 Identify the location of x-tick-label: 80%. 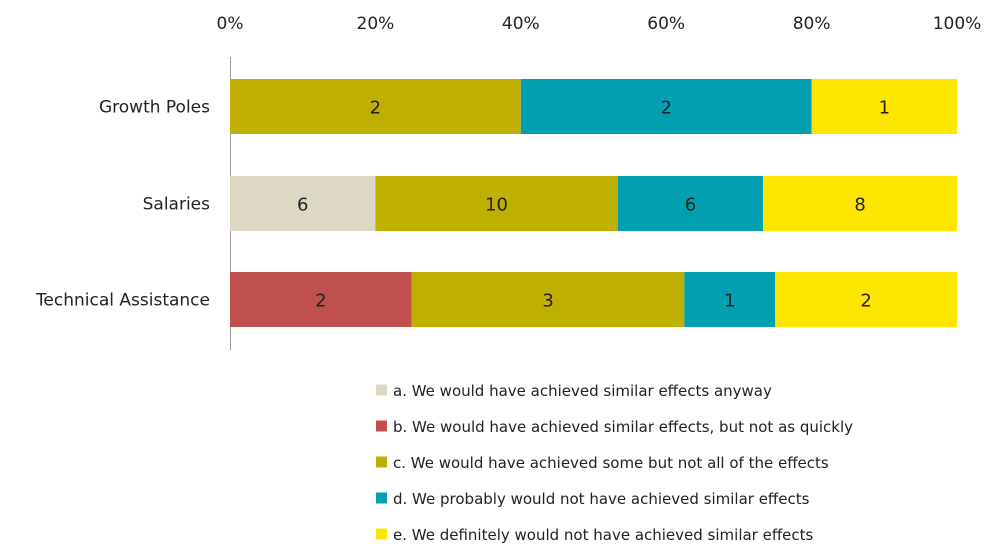
(812, 24).